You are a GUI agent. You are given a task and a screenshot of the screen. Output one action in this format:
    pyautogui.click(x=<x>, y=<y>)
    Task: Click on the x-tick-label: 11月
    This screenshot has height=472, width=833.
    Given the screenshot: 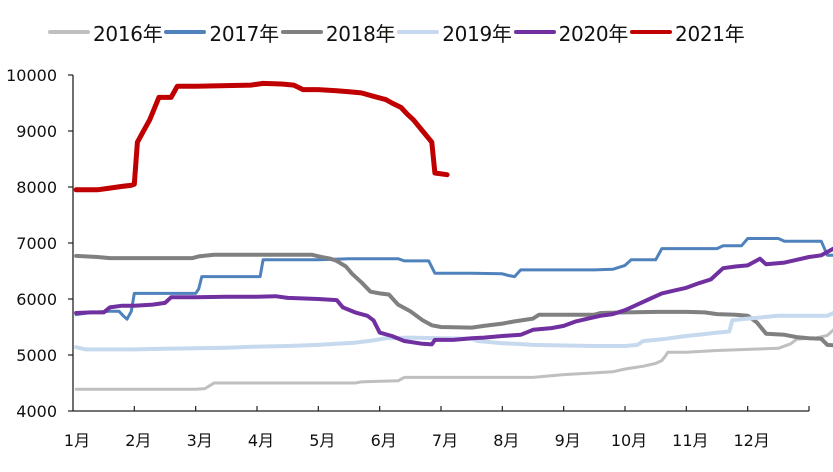 What is the action you would take?
    pyautogui.click(x=690, y=440)
    